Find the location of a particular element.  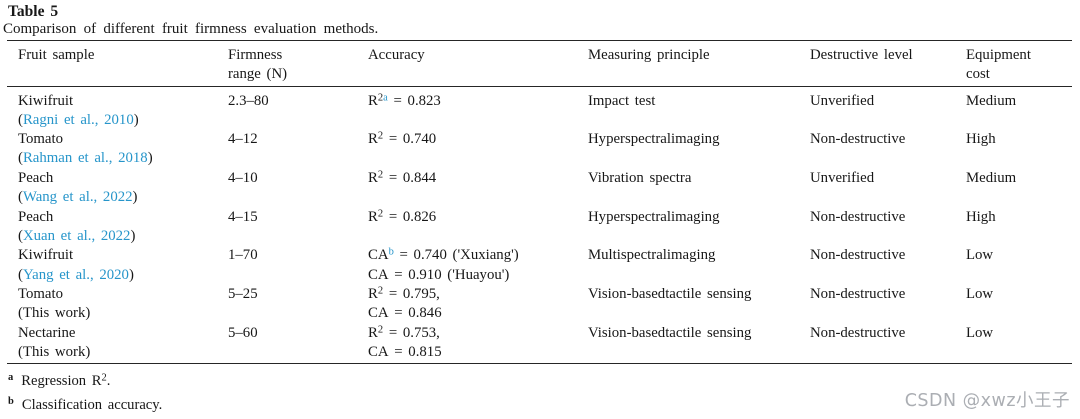

accuracy-line-1: R2 = 0.844 is located at coordinates (402, 177).